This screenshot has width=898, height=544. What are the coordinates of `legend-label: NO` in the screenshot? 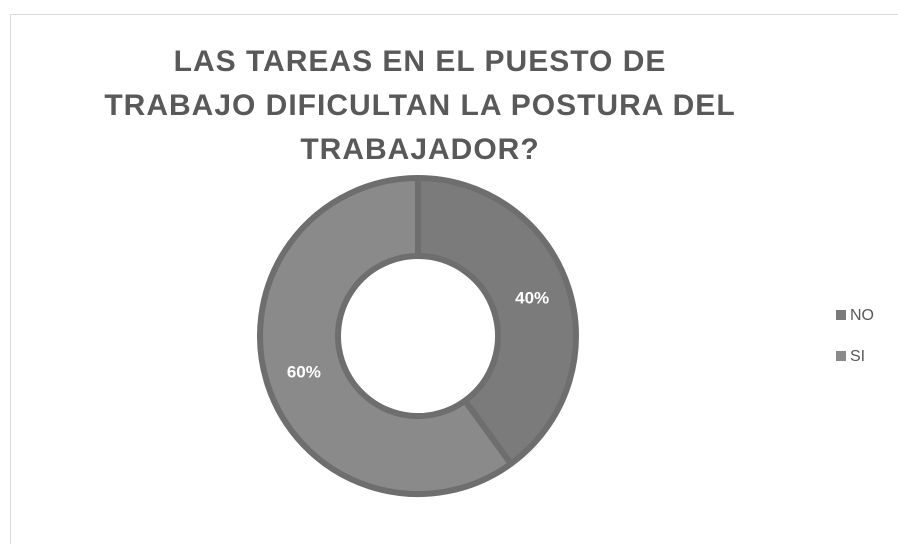 It's located at (862, 315).